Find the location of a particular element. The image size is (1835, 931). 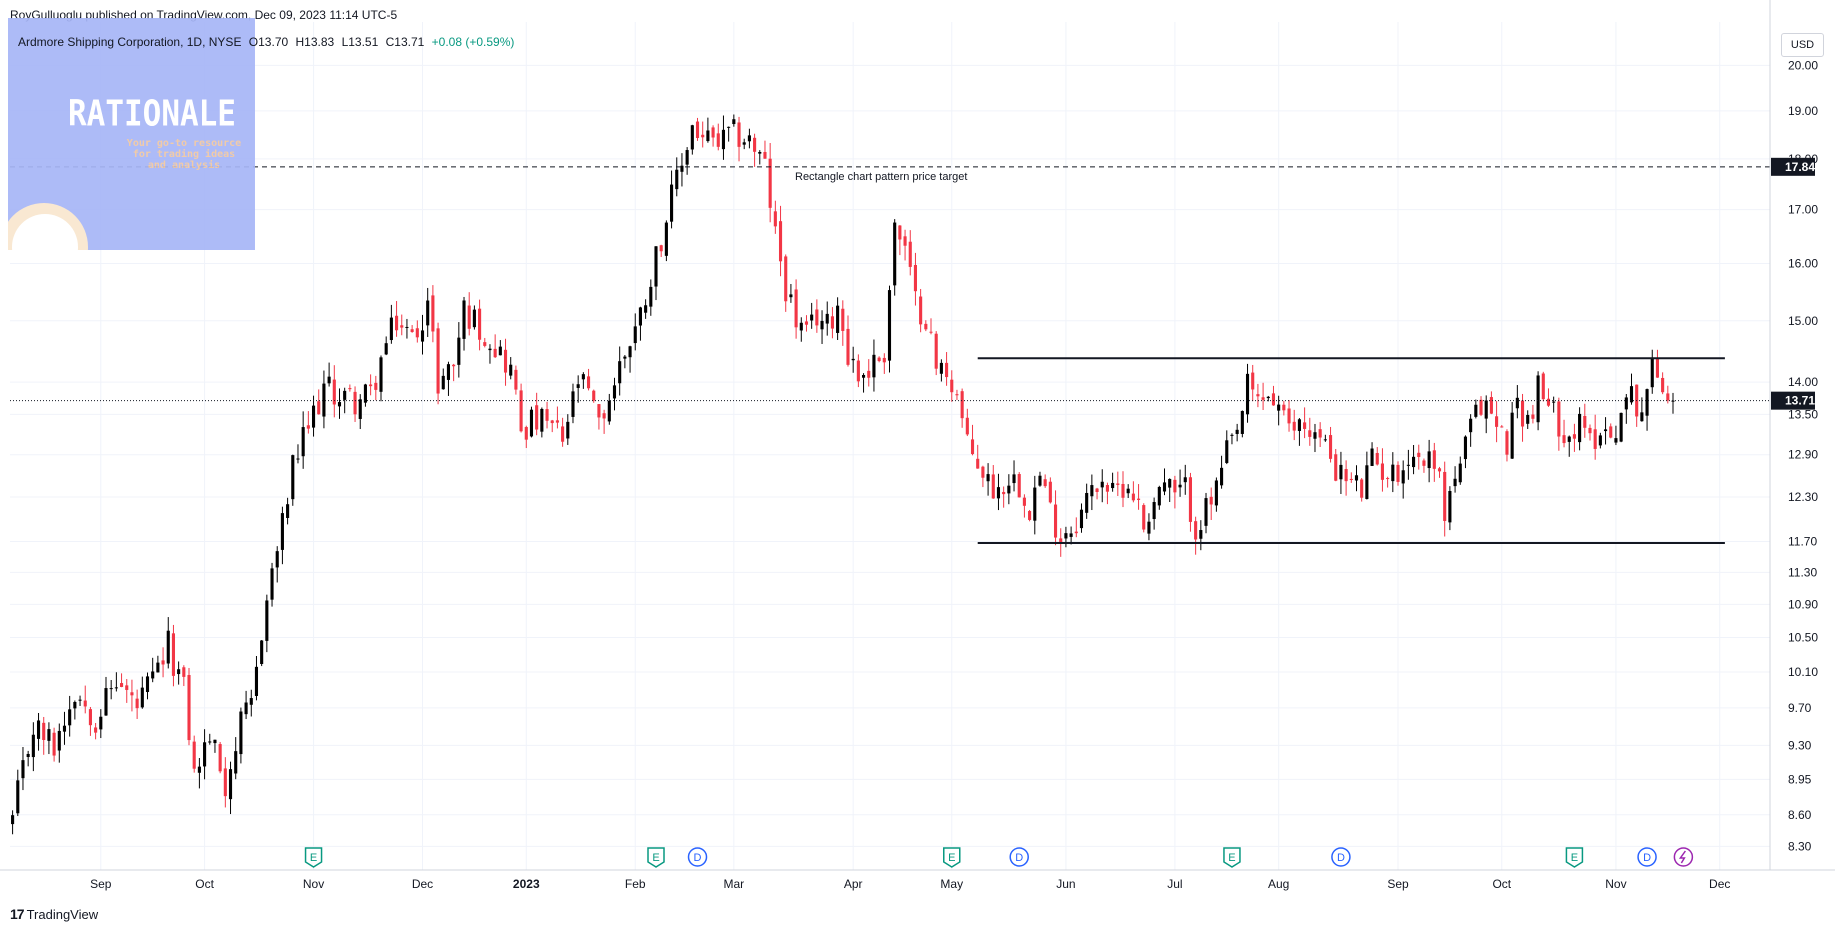

y-tick-label: 11.30 is located at coordinates (1802, 572).